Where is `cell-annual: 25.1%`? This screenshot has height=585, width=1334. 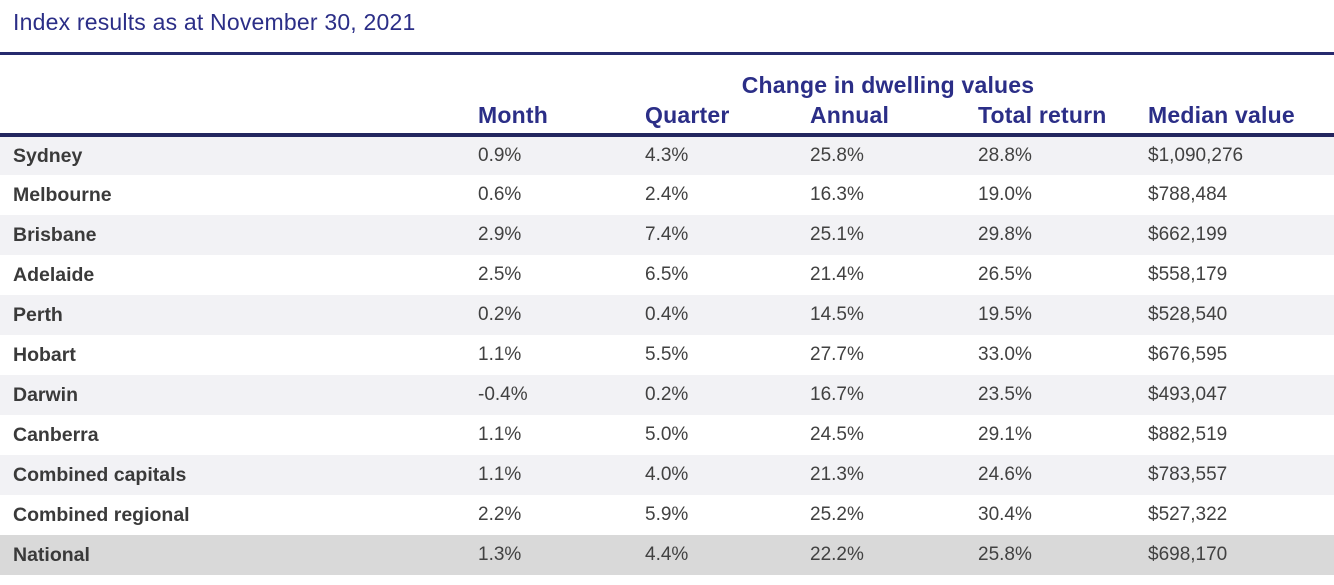
cell-annual: 25.1% is located at coordinates (837, 234).